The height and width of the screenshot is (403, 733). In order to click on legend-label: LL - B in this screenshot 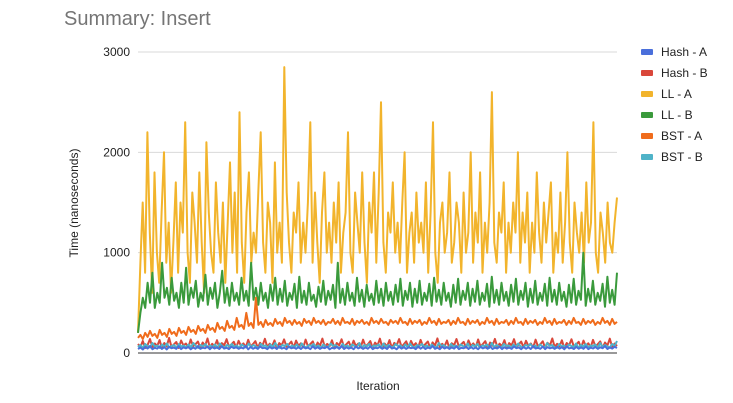, I will do `click(677, 115)`.